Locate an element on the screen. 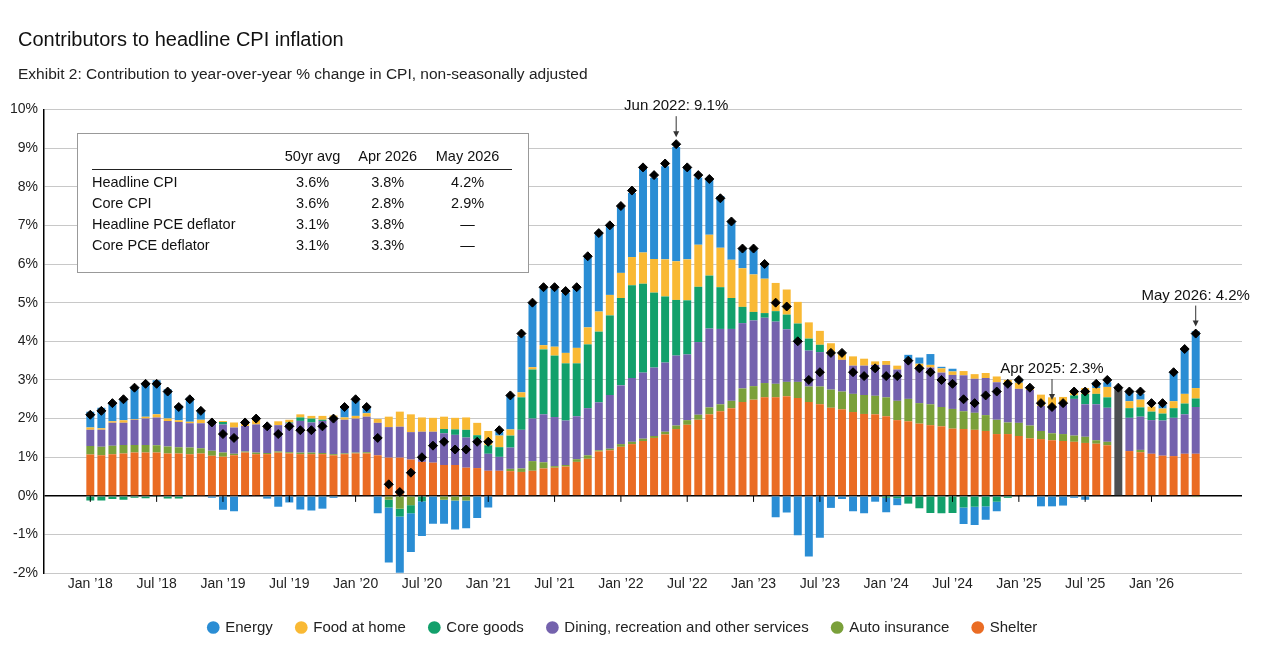  x-tick-label: Jan ’23 is located at coordinates (753, 583).